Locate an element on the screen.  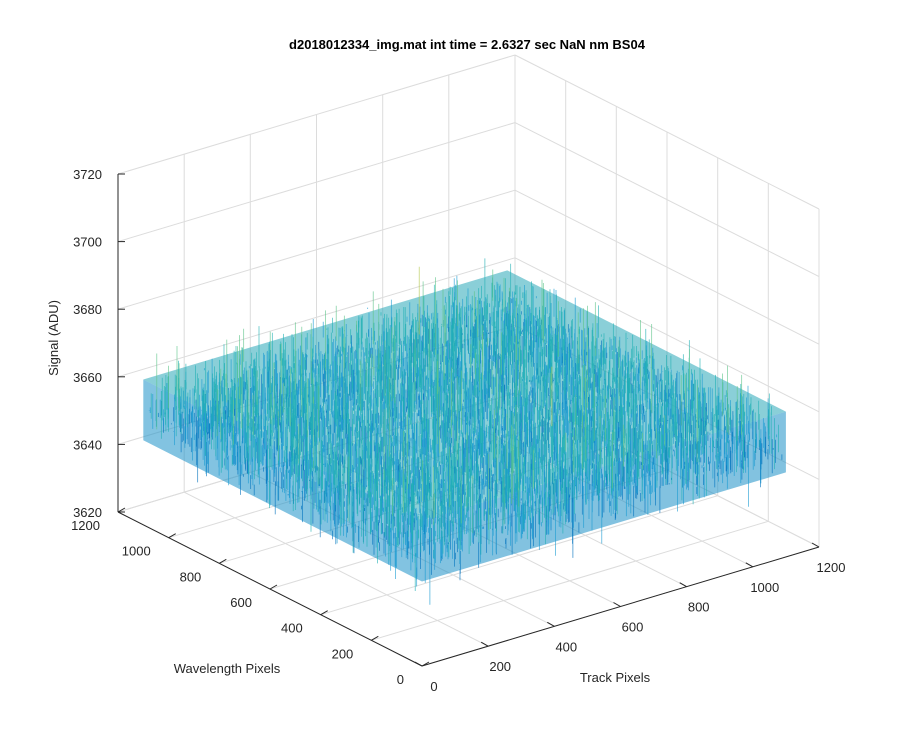
x-tick-label: 800 is located at coordinates (699, 607).